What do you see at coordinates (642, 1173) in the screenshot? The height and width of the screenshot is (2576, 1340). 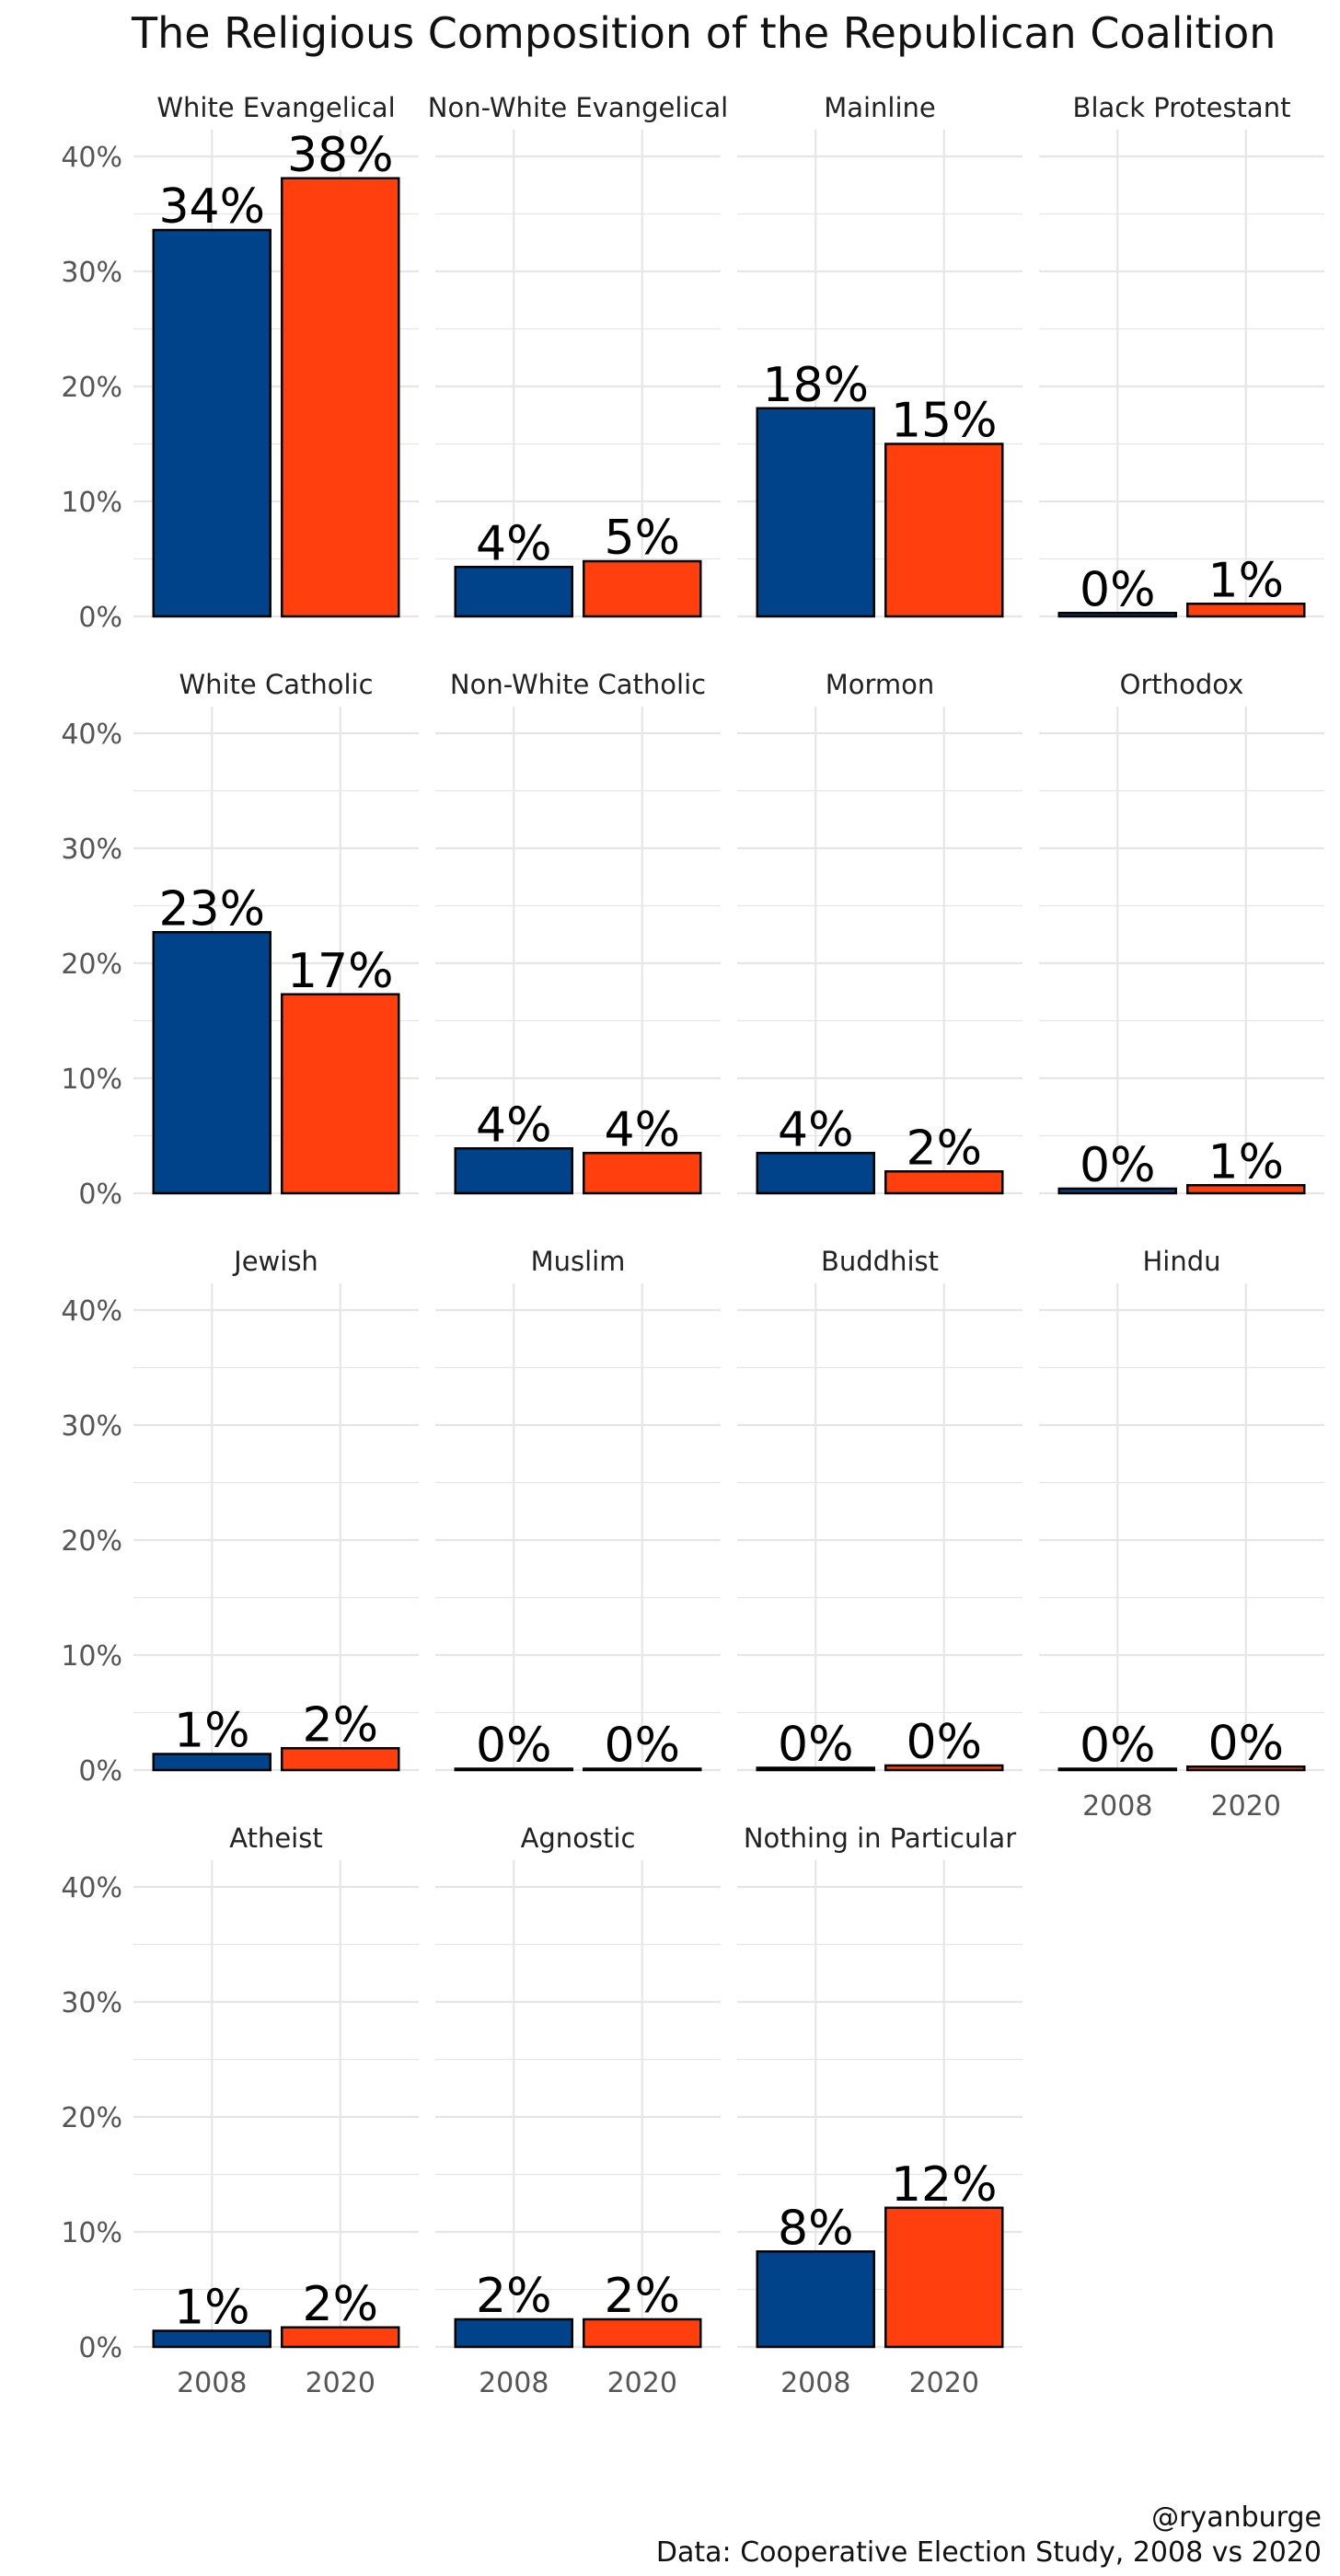 I see `bar-non-white-catholic-2020` at bounding box center [642, 1173].